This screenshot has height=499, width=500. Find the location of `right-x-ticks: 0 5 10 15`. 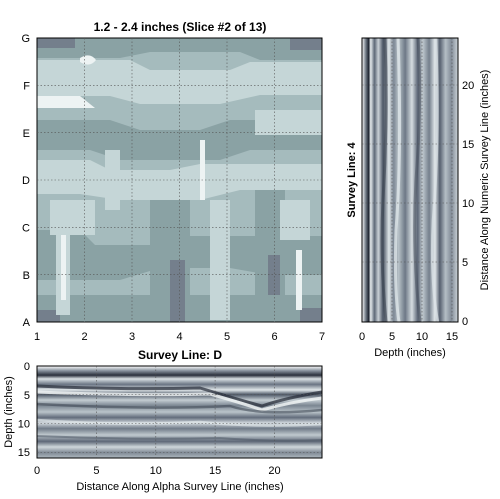

right-x-ticks: 0 5 10 15 is located at coordinates (408, 337).